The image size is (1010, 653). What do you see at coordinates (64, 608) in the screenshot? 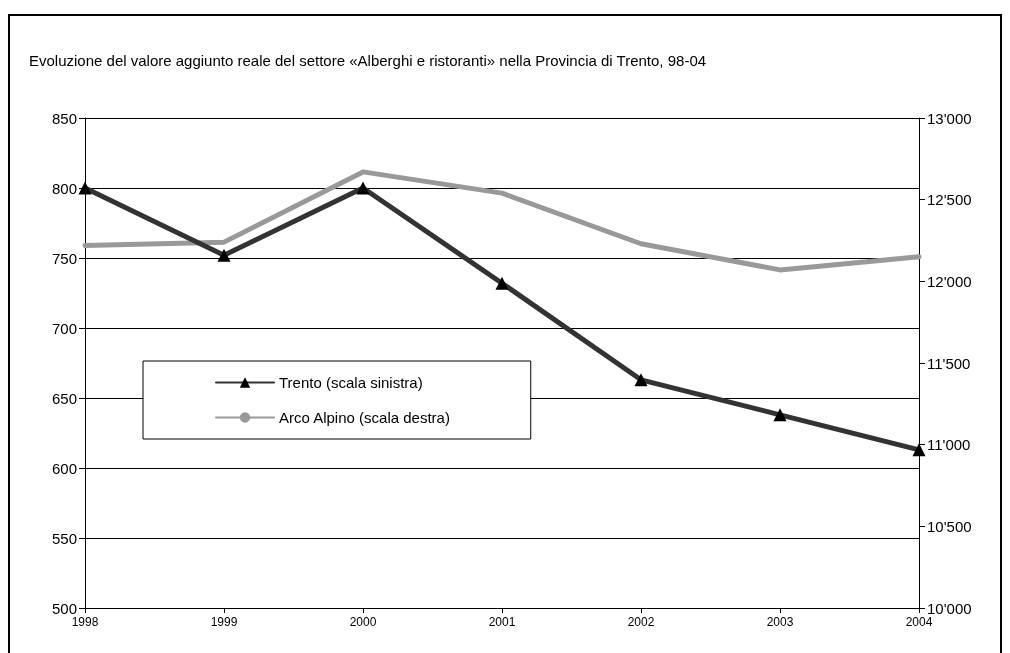
I see `y-tick-label: 500` at bounding box center [64, 608].